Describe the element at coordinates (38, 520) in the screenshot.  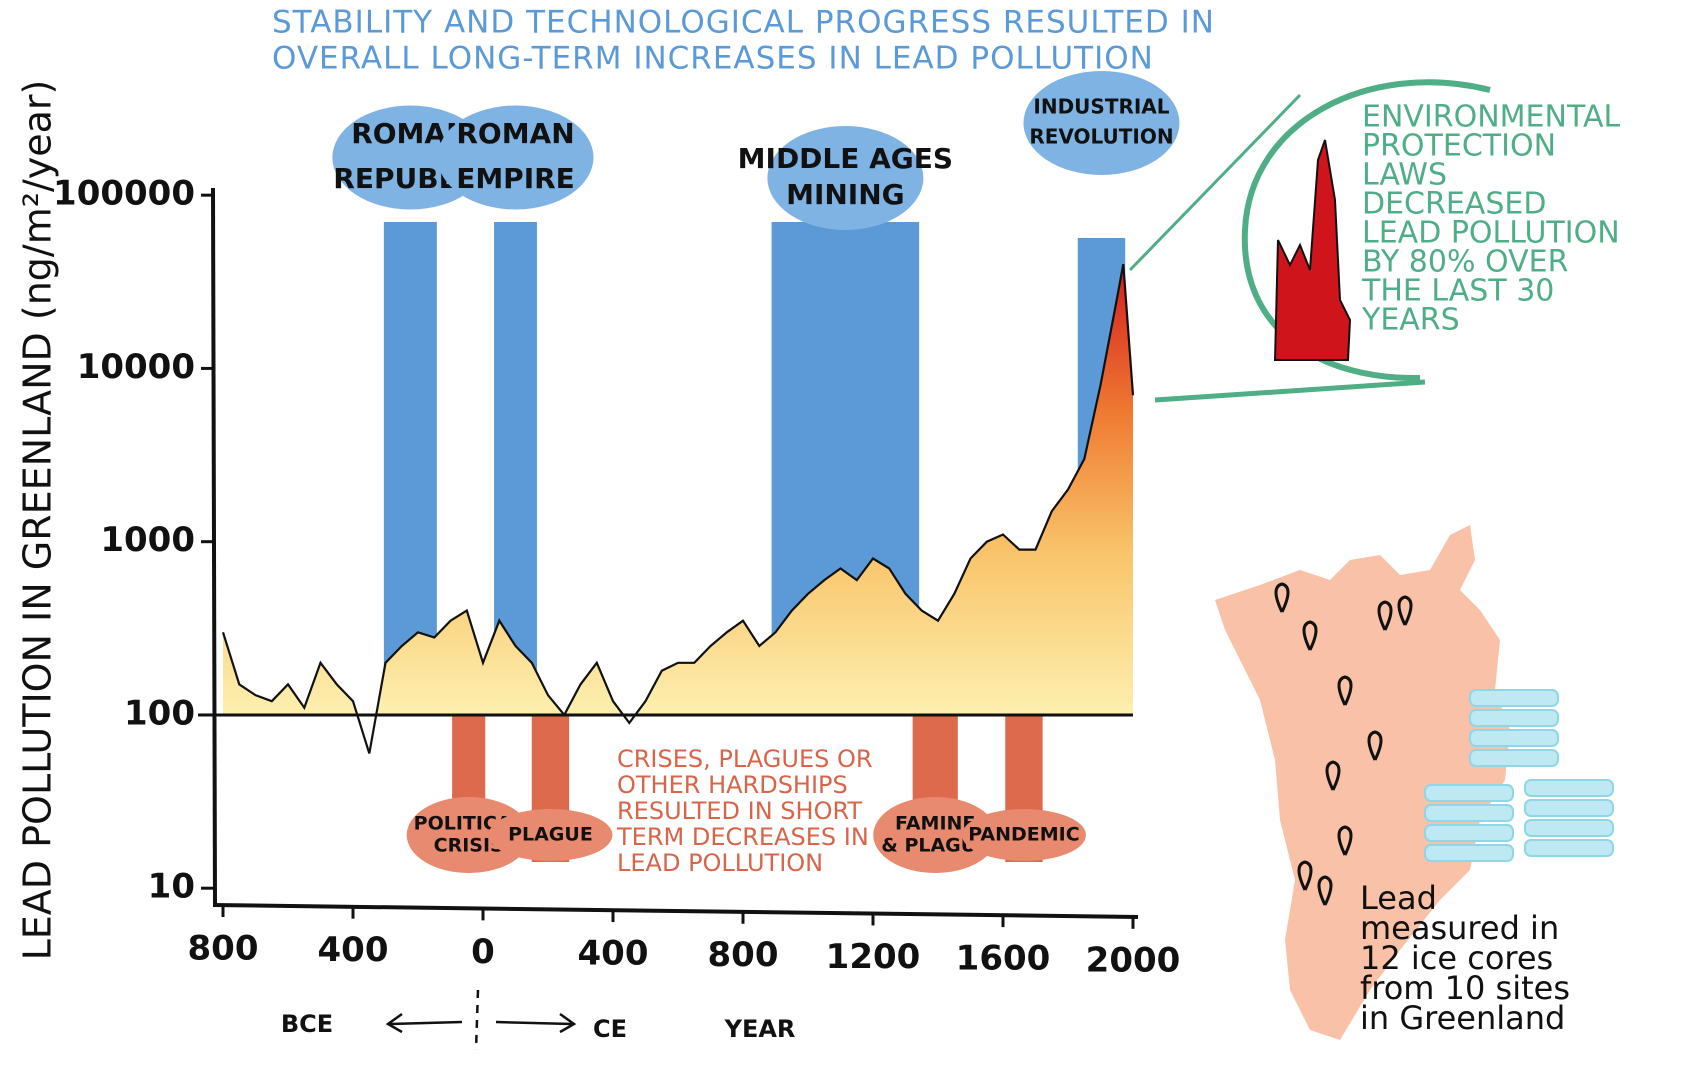
I see `y-axis-label: LEAD POLLUTION IN GREENLAND (ng/m²/year)` at that location.